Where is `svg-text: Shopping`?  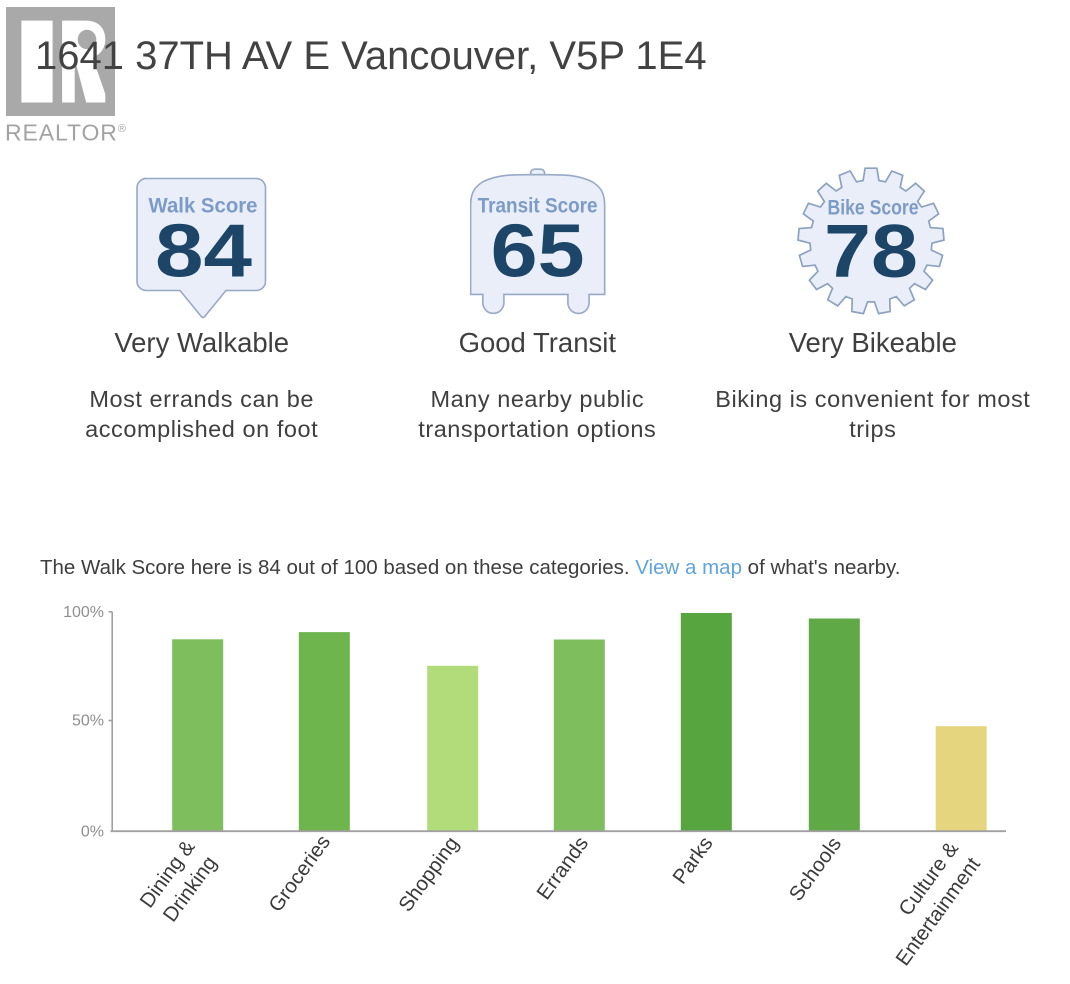 svg-text: Shopping is located at coordinates (429, 874).